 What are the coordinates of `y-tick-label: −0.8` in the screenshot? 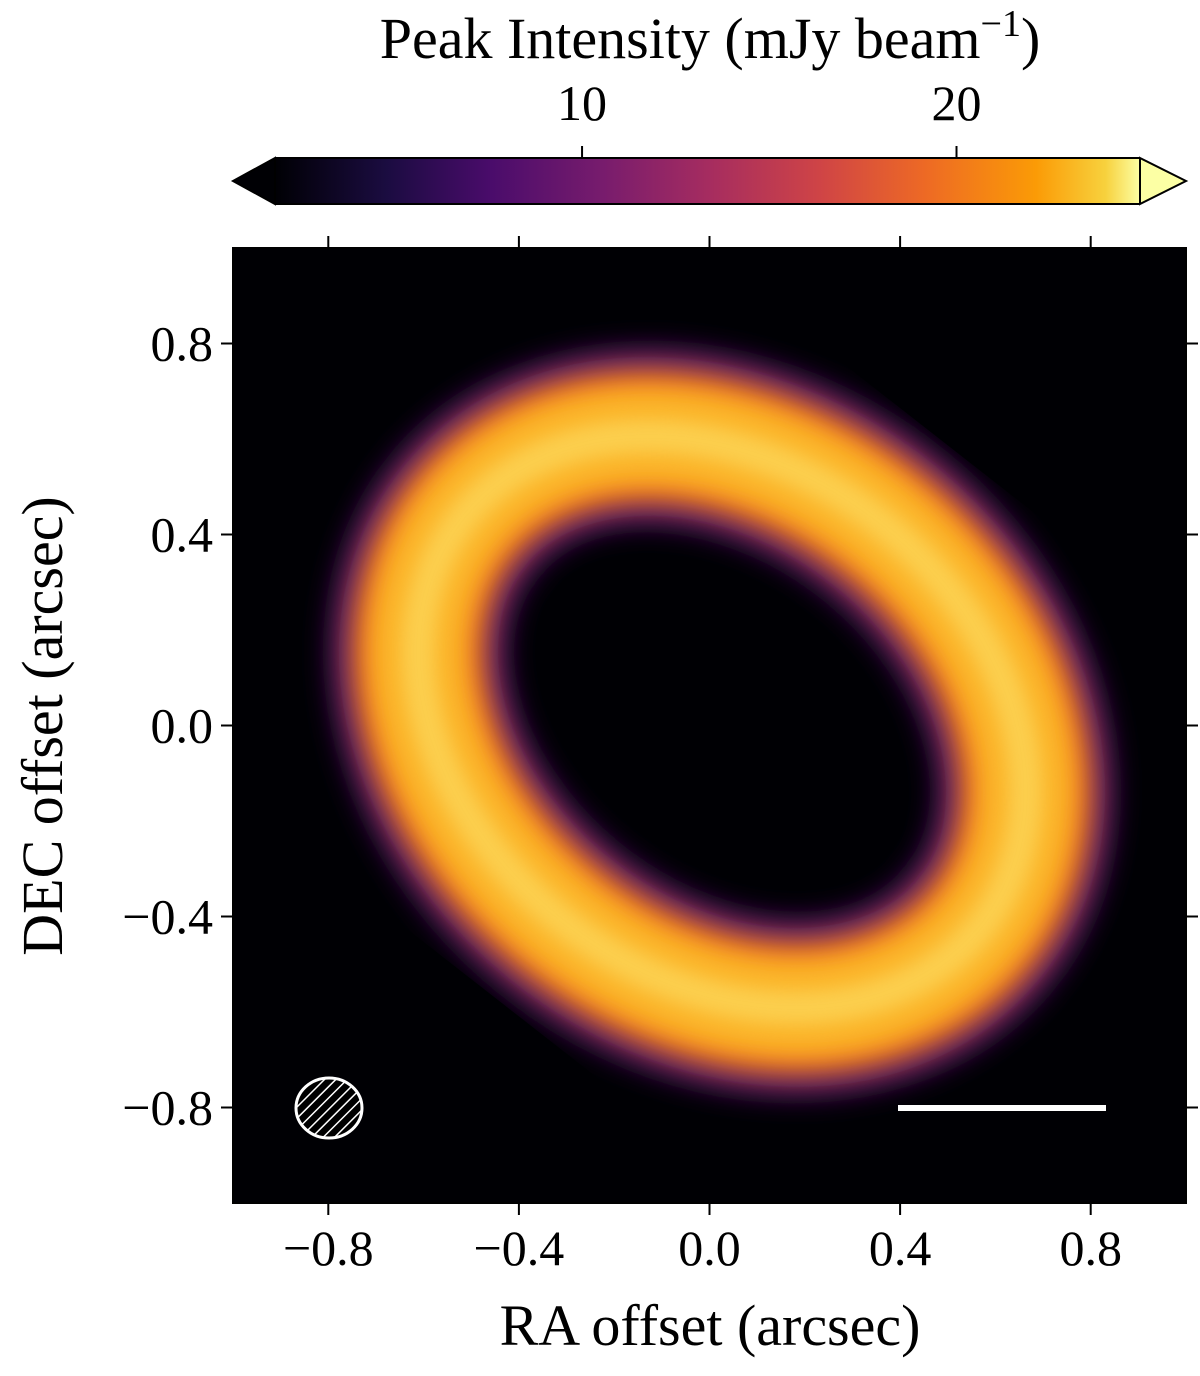 It's located at (167, 1108).